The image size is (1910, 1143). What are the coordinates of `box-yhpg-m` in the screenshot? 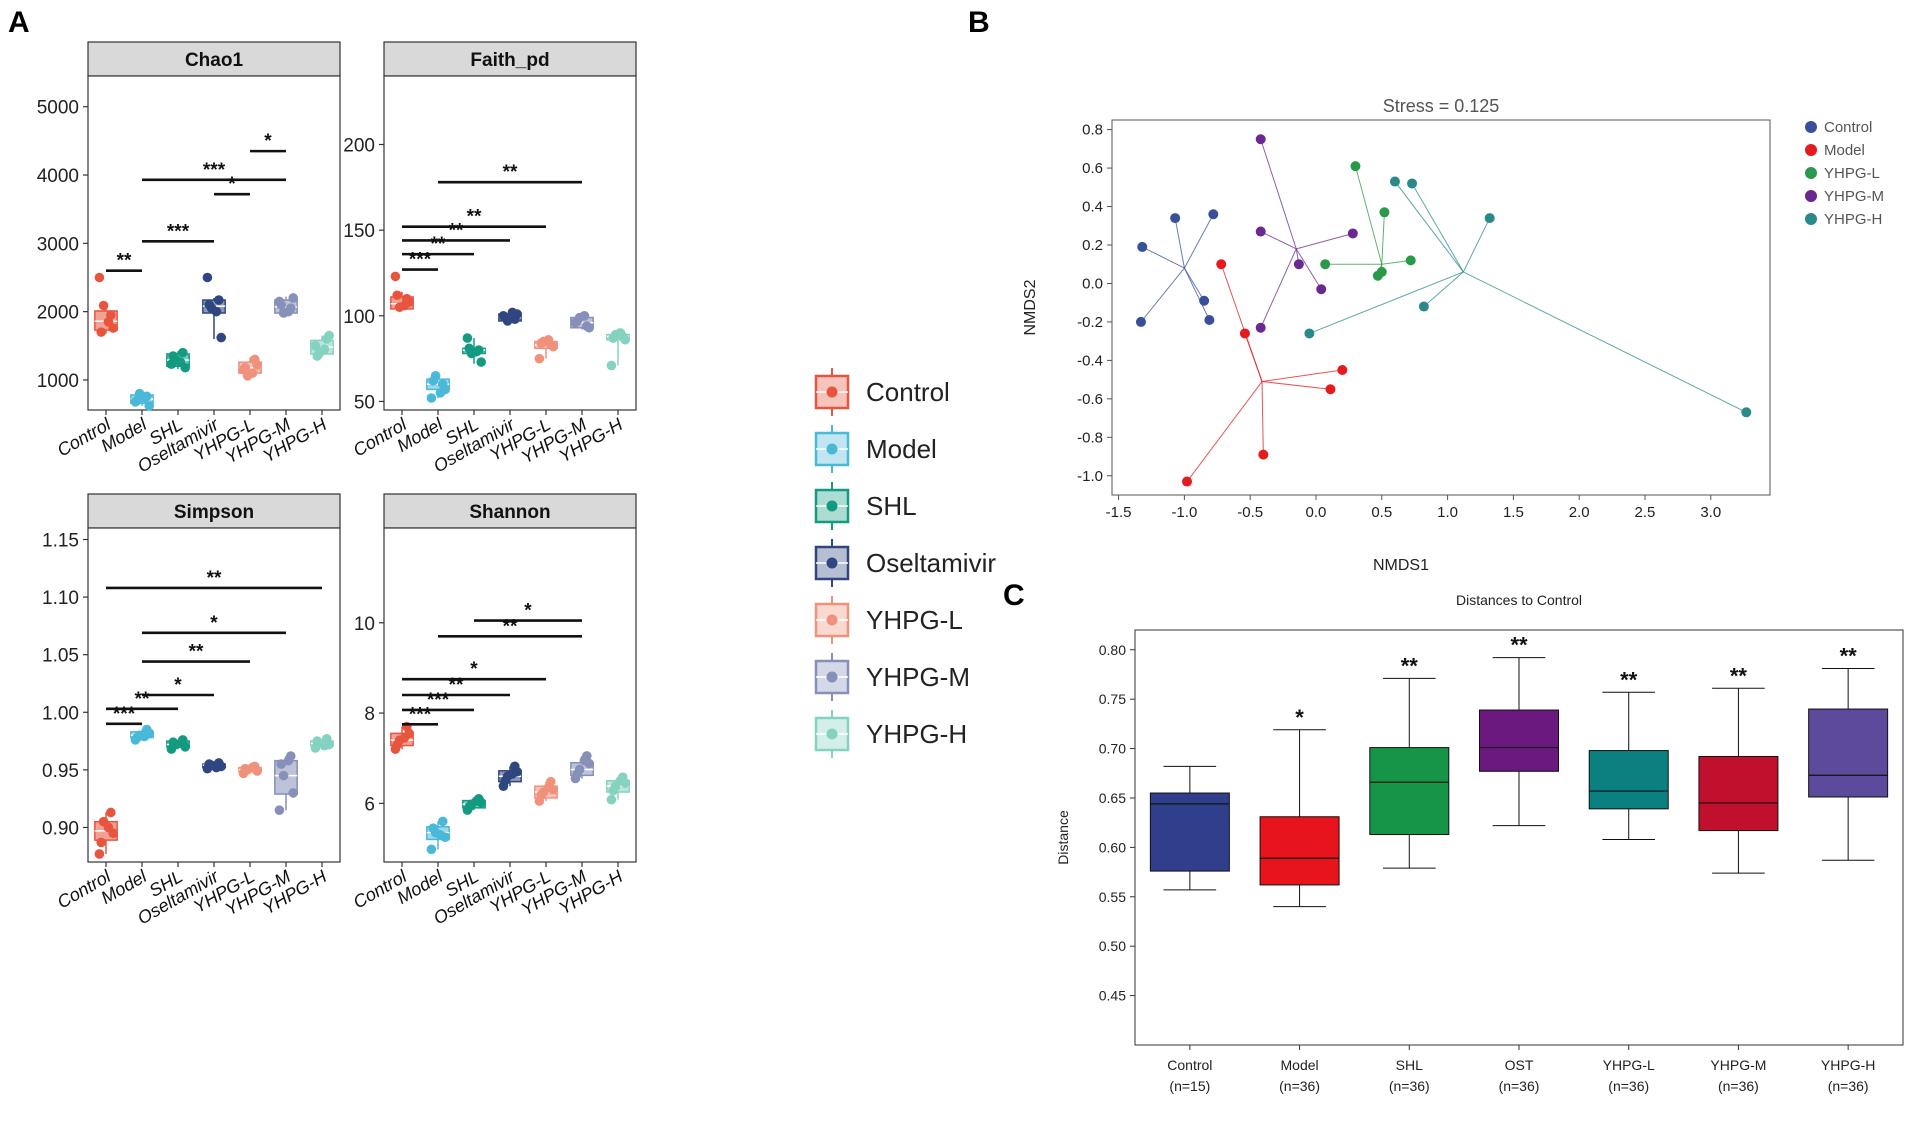 It's located at (1738, 793).